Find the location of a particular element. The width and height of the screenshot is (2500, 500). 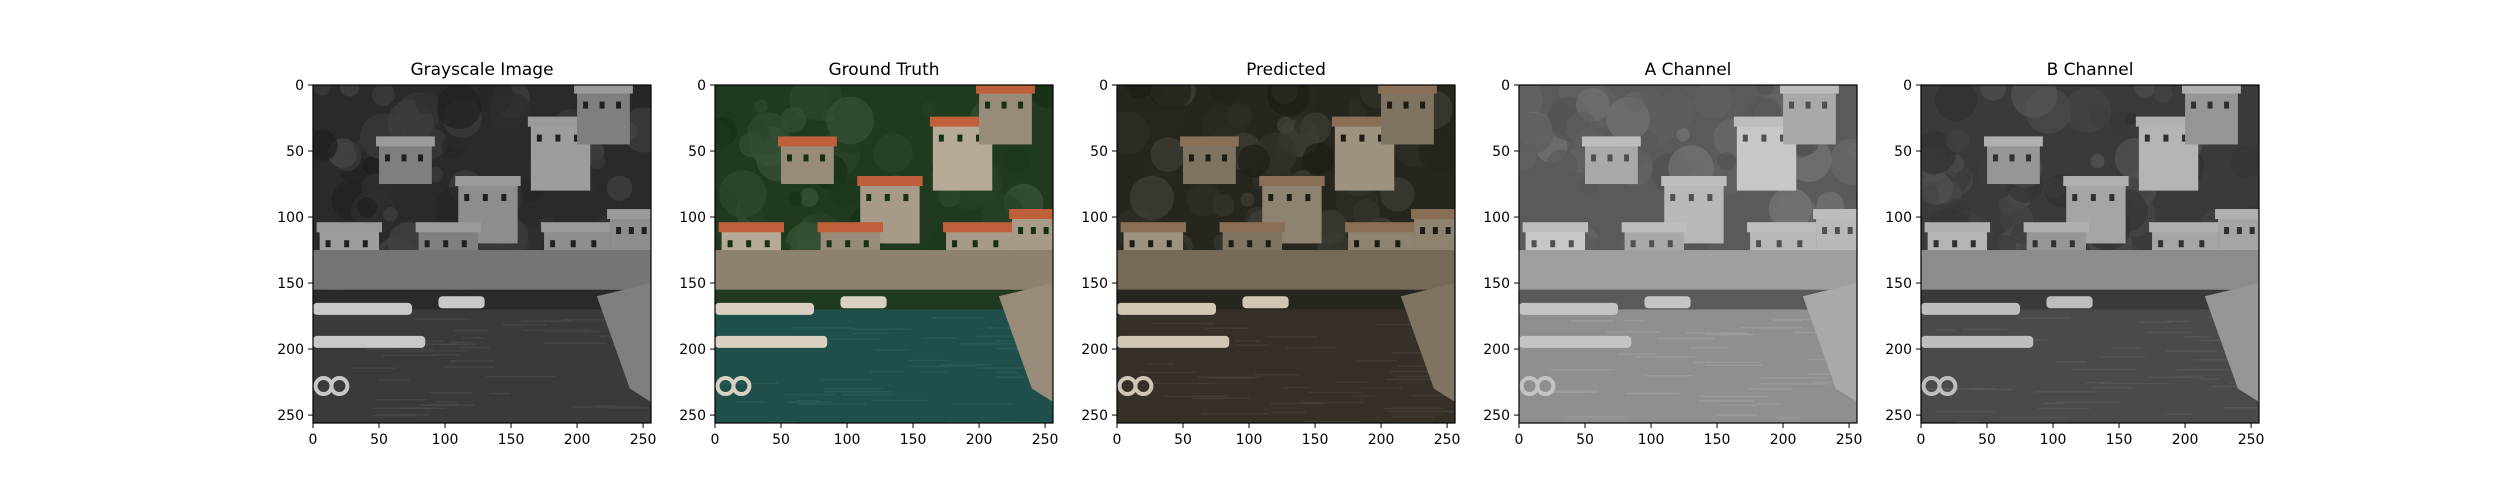

x-tick-label: 0 is located at coordinates (1921, 440).